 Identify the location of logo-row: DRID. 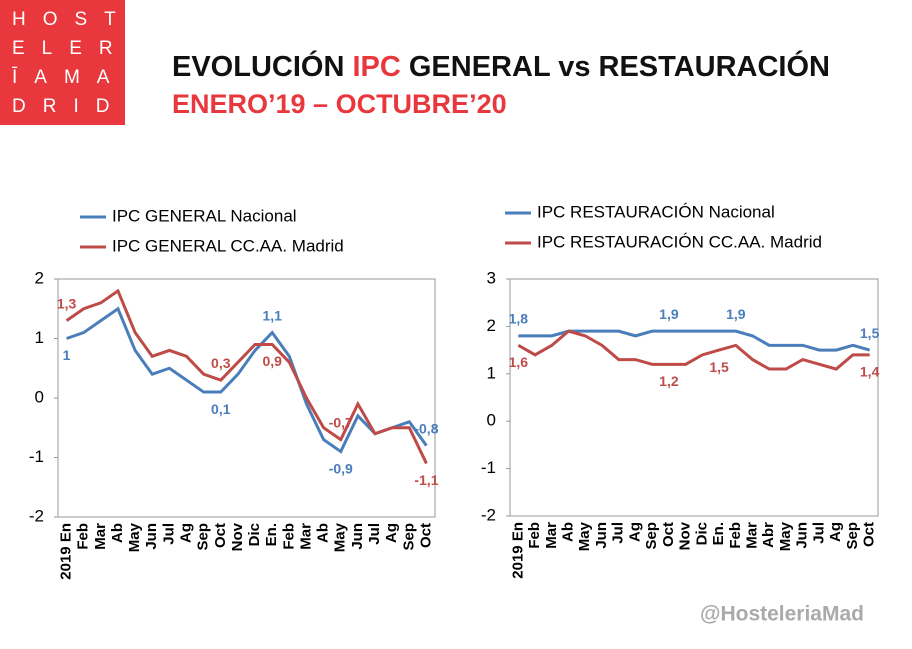
(69, 106).